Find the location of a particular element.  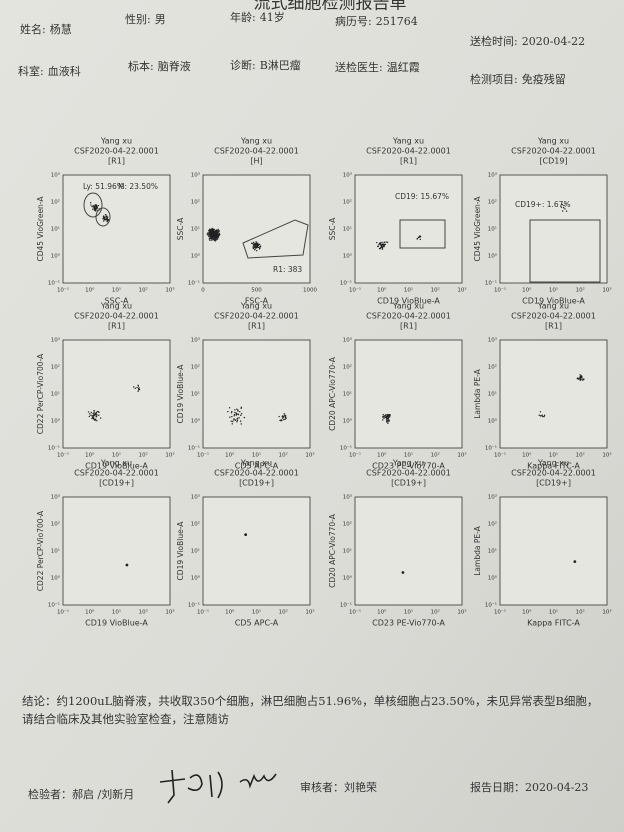

gate is located at coordinates (103, 217).